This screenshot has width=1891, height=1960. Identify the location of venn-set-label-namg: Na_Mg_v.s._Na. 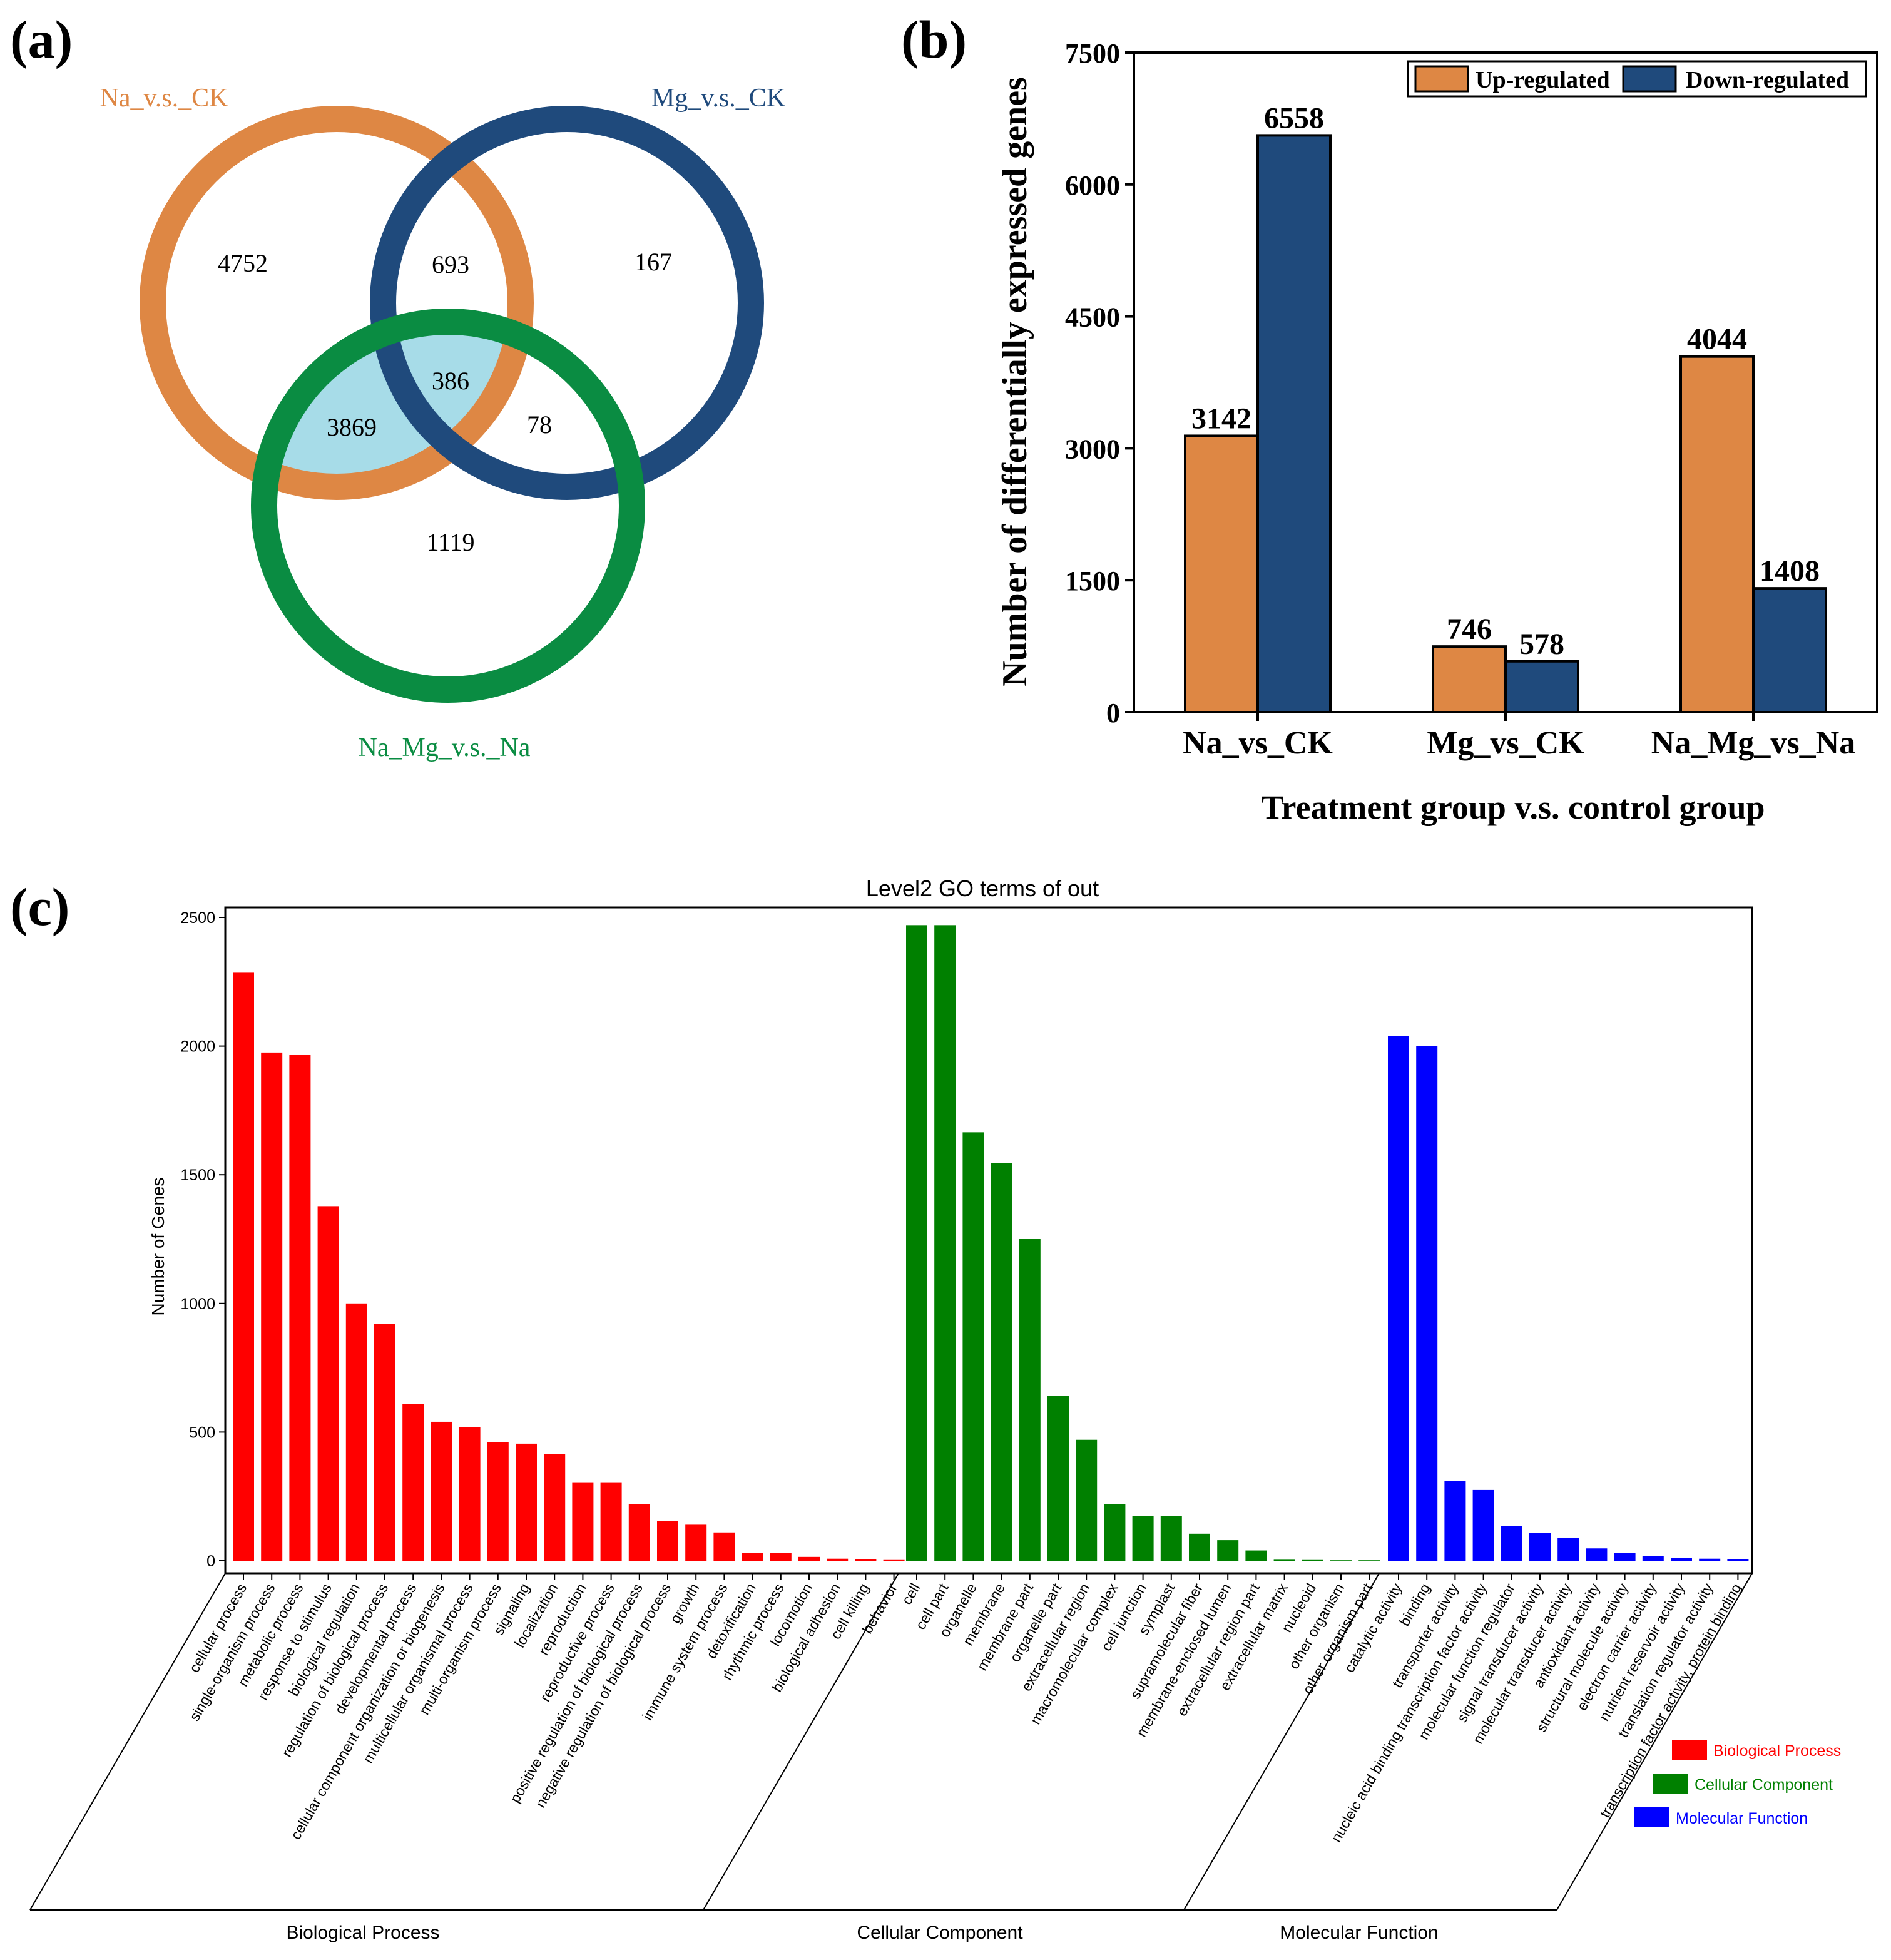
(445, 747).